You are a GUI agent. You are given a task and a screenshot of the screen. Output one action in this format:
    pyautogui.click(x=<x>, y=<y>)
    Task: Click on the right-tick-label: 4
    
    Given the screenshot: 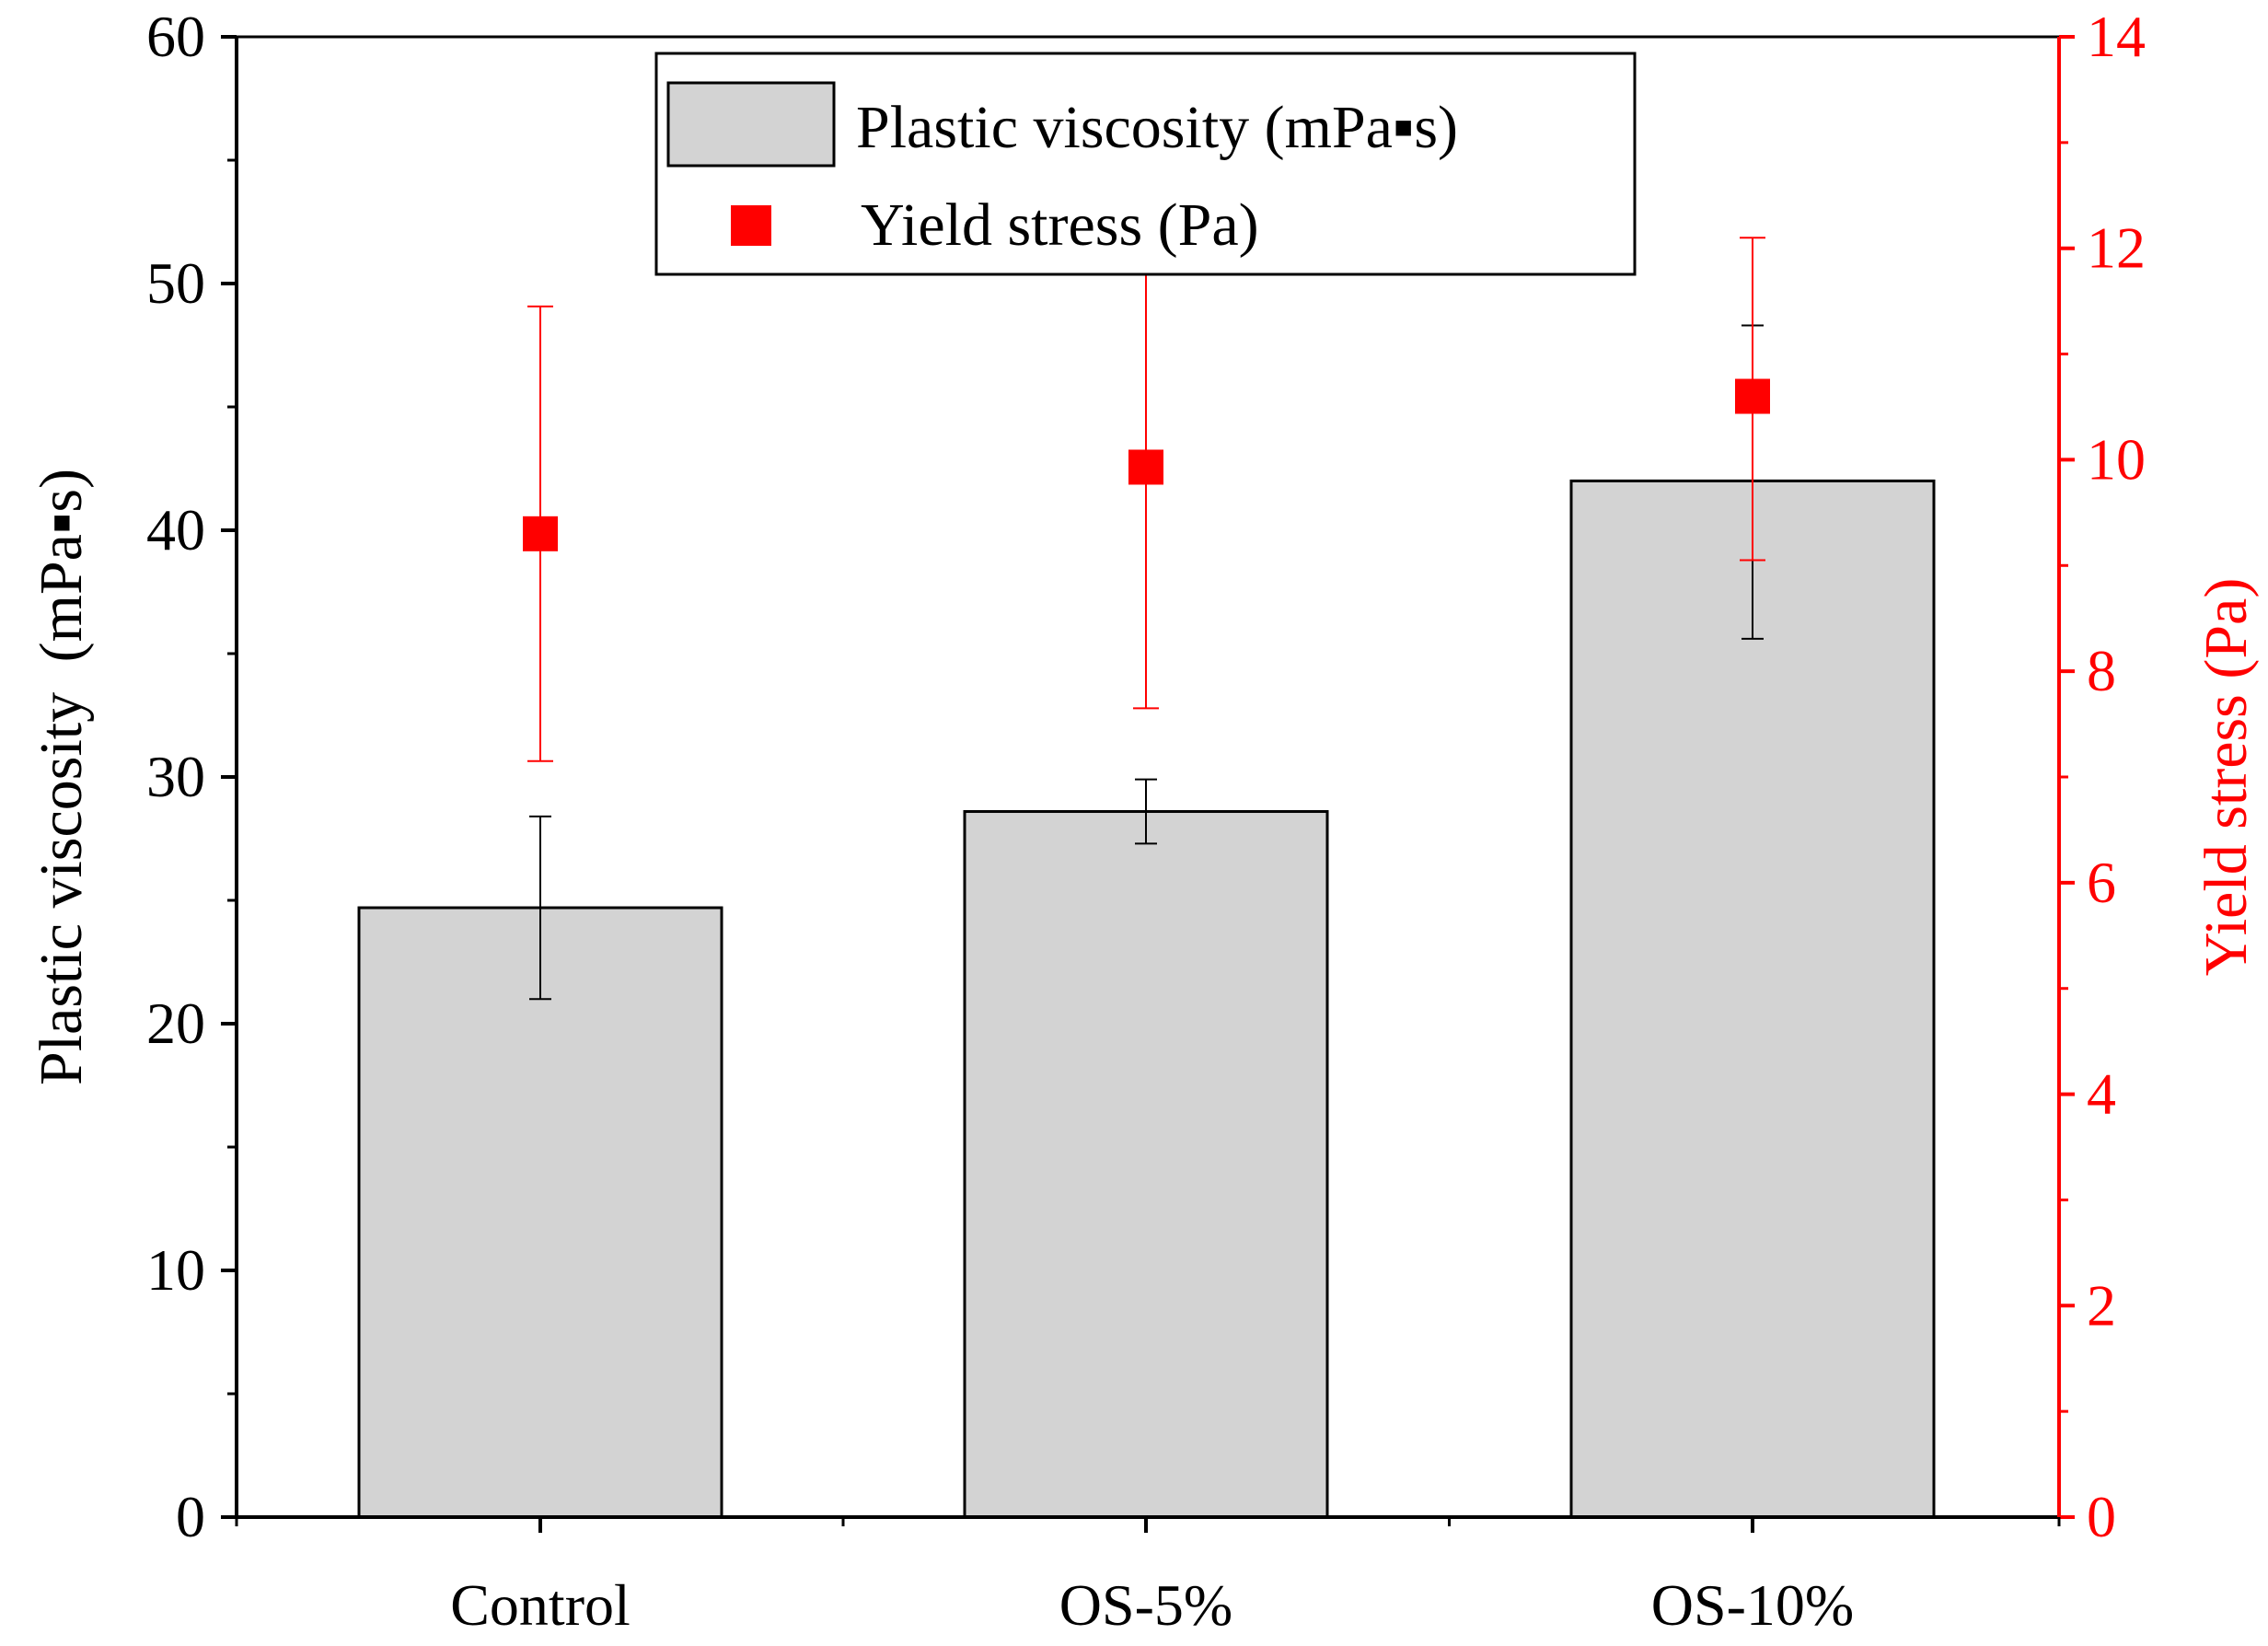 What is the action you would take?
    pyautogui.click(x=2101, y=1094)
    